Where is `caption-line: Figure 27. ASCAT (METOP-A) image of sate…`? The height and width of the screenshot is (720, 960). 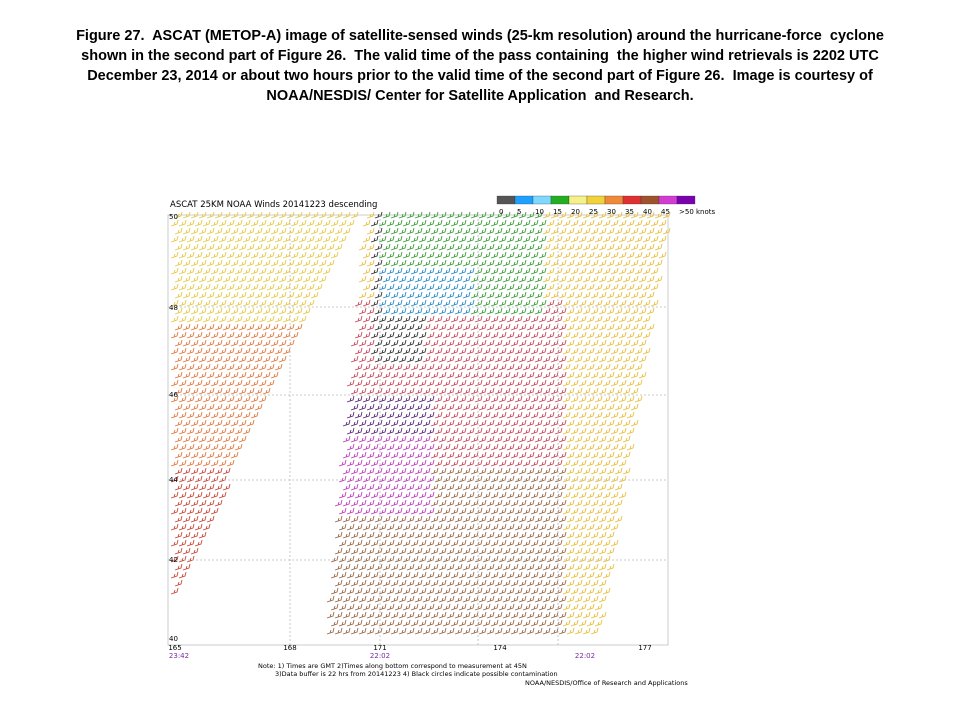 caption-line: Figure 27. ASCAT (METOP-A) image of sate… is located at coordinates (480, 36).